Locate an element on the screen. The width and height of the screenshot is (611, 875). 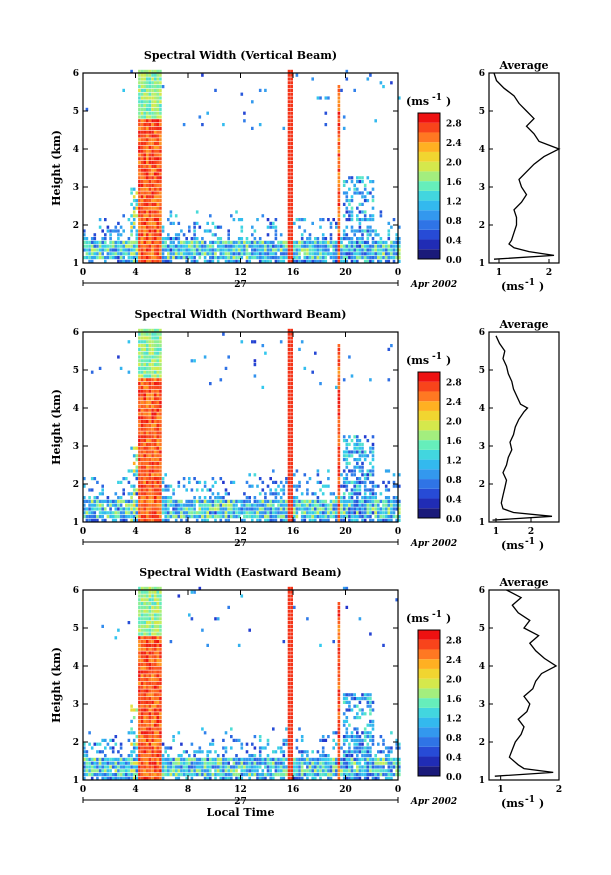
colorbar-band is located at coordinates (429, 635).